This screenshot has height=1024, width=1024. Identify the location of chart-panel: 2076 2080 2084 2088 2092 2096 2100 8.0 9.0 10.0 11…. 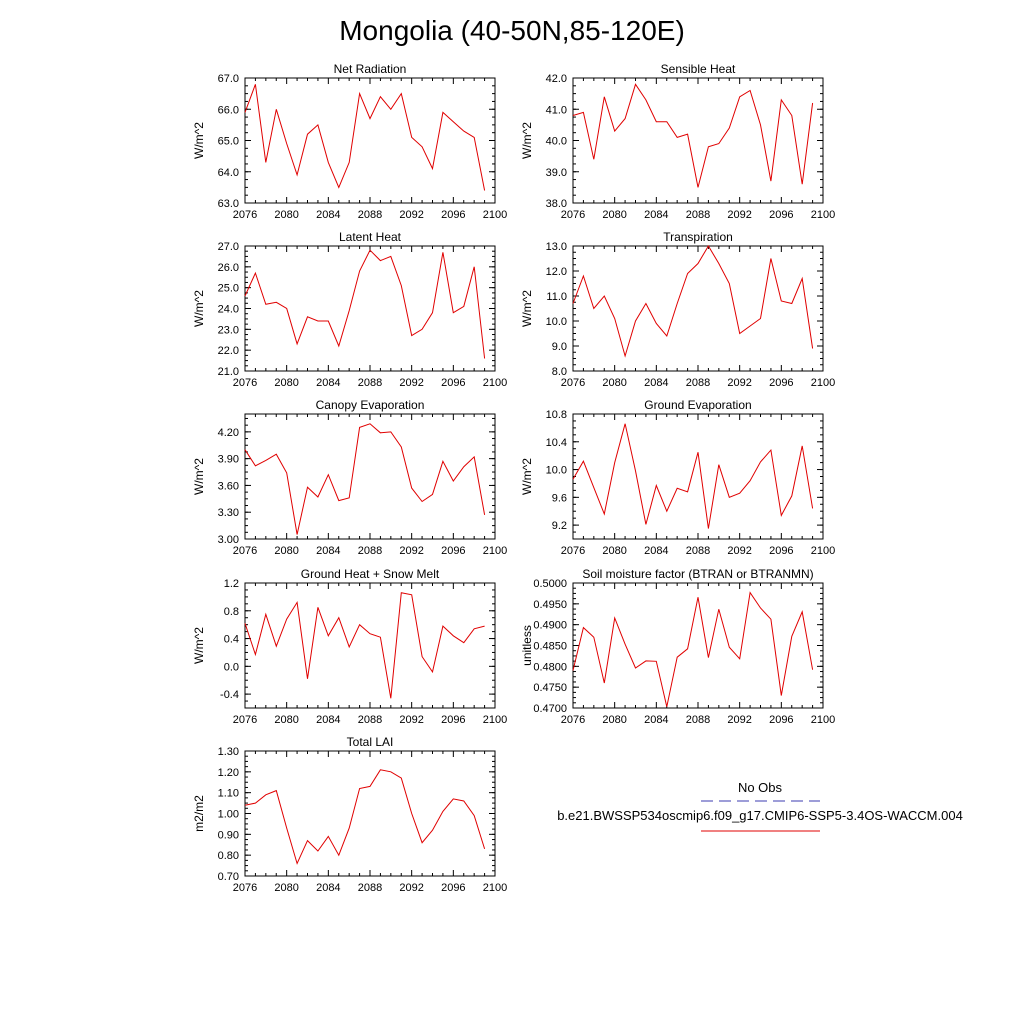
(677, 309).